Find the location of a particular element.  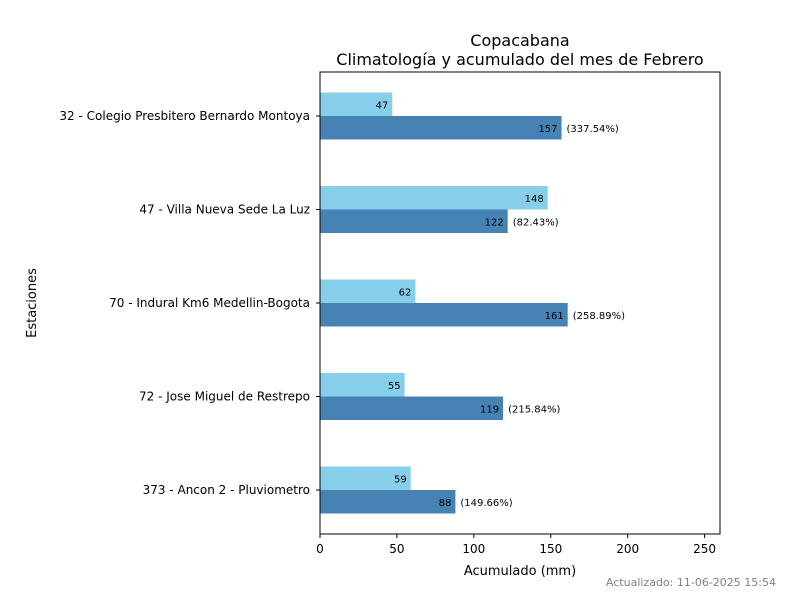

y-tick-label: 32 - Colegio Presbitero Bernardo Montoya is located at coordinates (184, 116).